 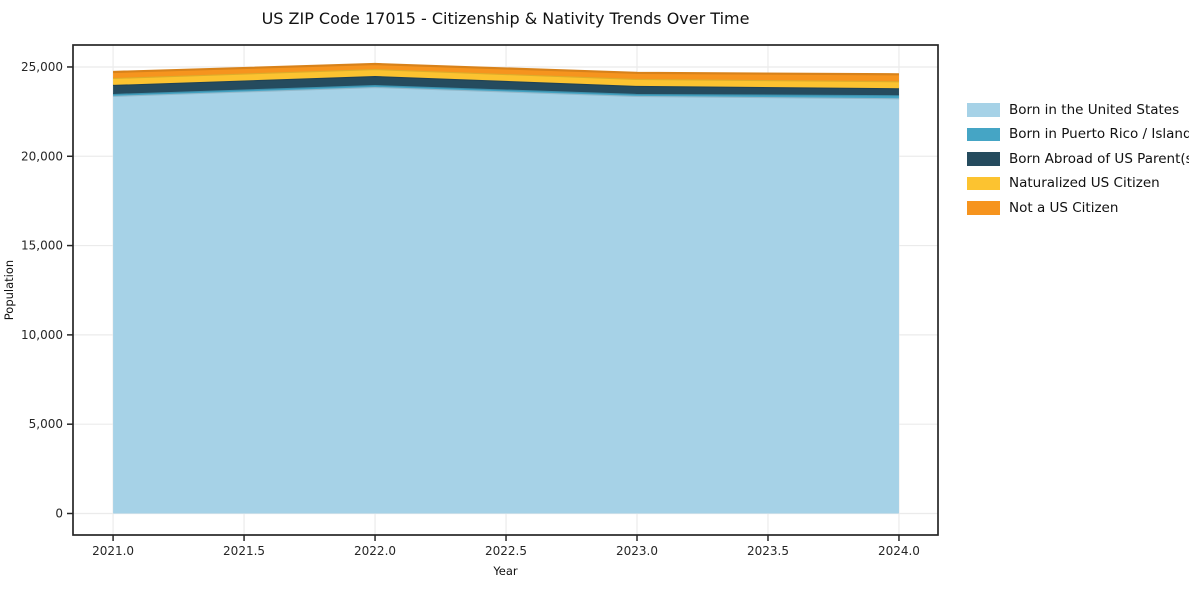 What do you see at coordinates (42, 246) in the screenshot?
I see `y-tick-label: 15,000` at bounding box center [42, 246].